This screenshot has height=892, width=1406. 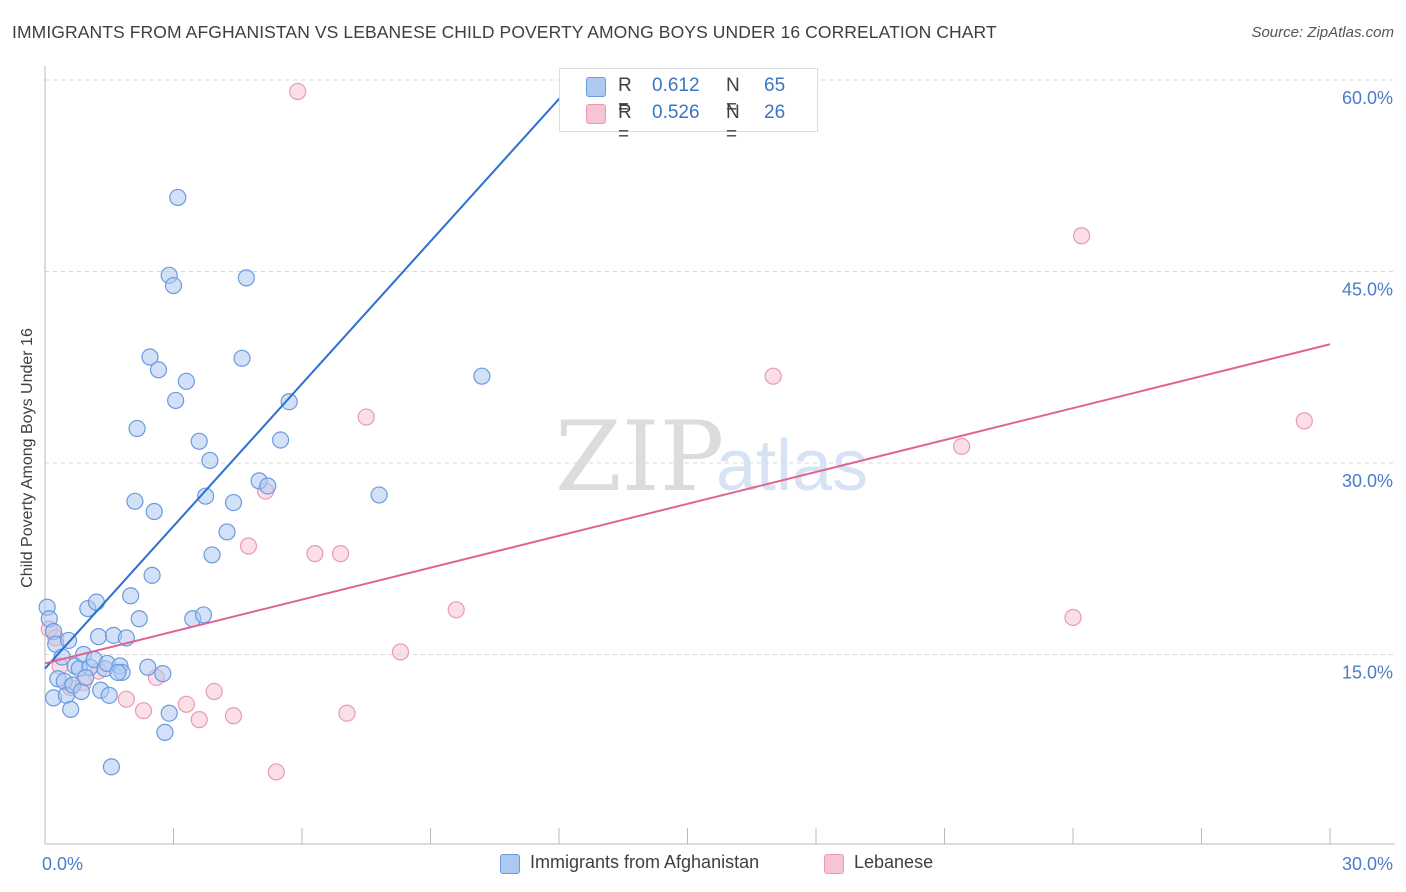 What do you see at coordinates (1367, 673) in the screenshot?
I see `y-tick-label-0: 15.0%` at bounding box center [1367, 673].